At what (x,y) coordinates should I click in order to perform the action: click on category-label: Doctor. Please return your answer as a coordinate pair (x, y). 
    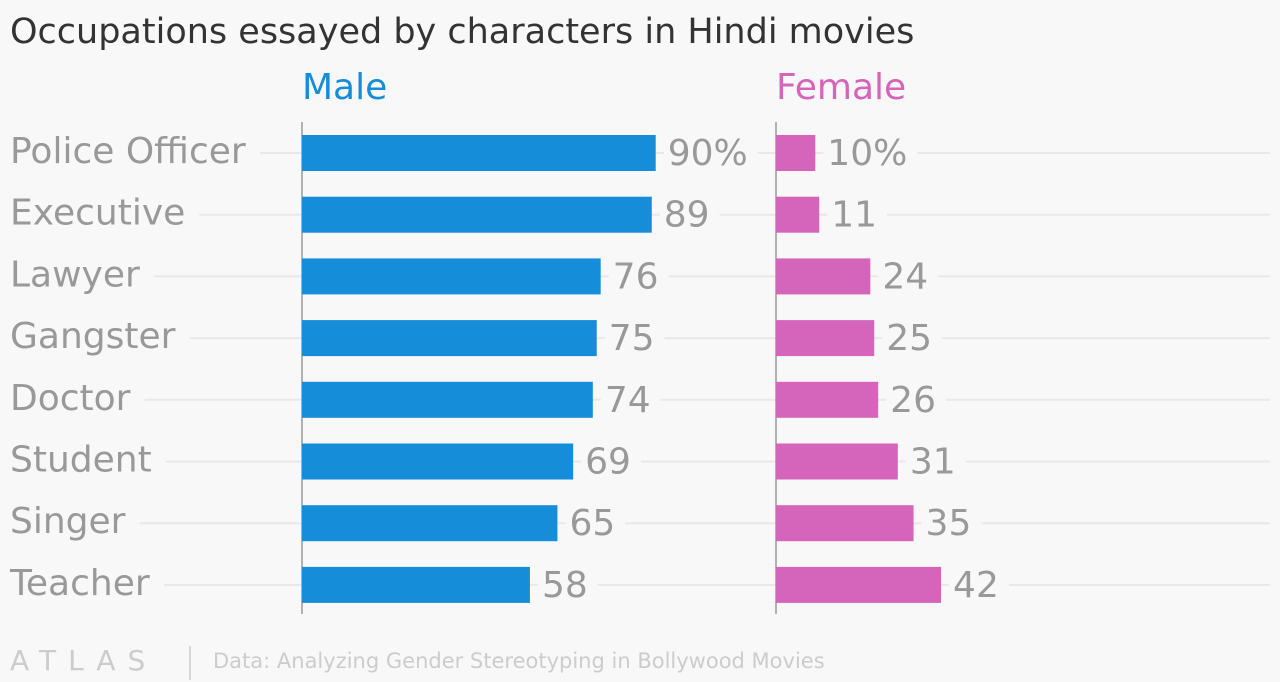
    Looking at the image, I should click on (70, 398).